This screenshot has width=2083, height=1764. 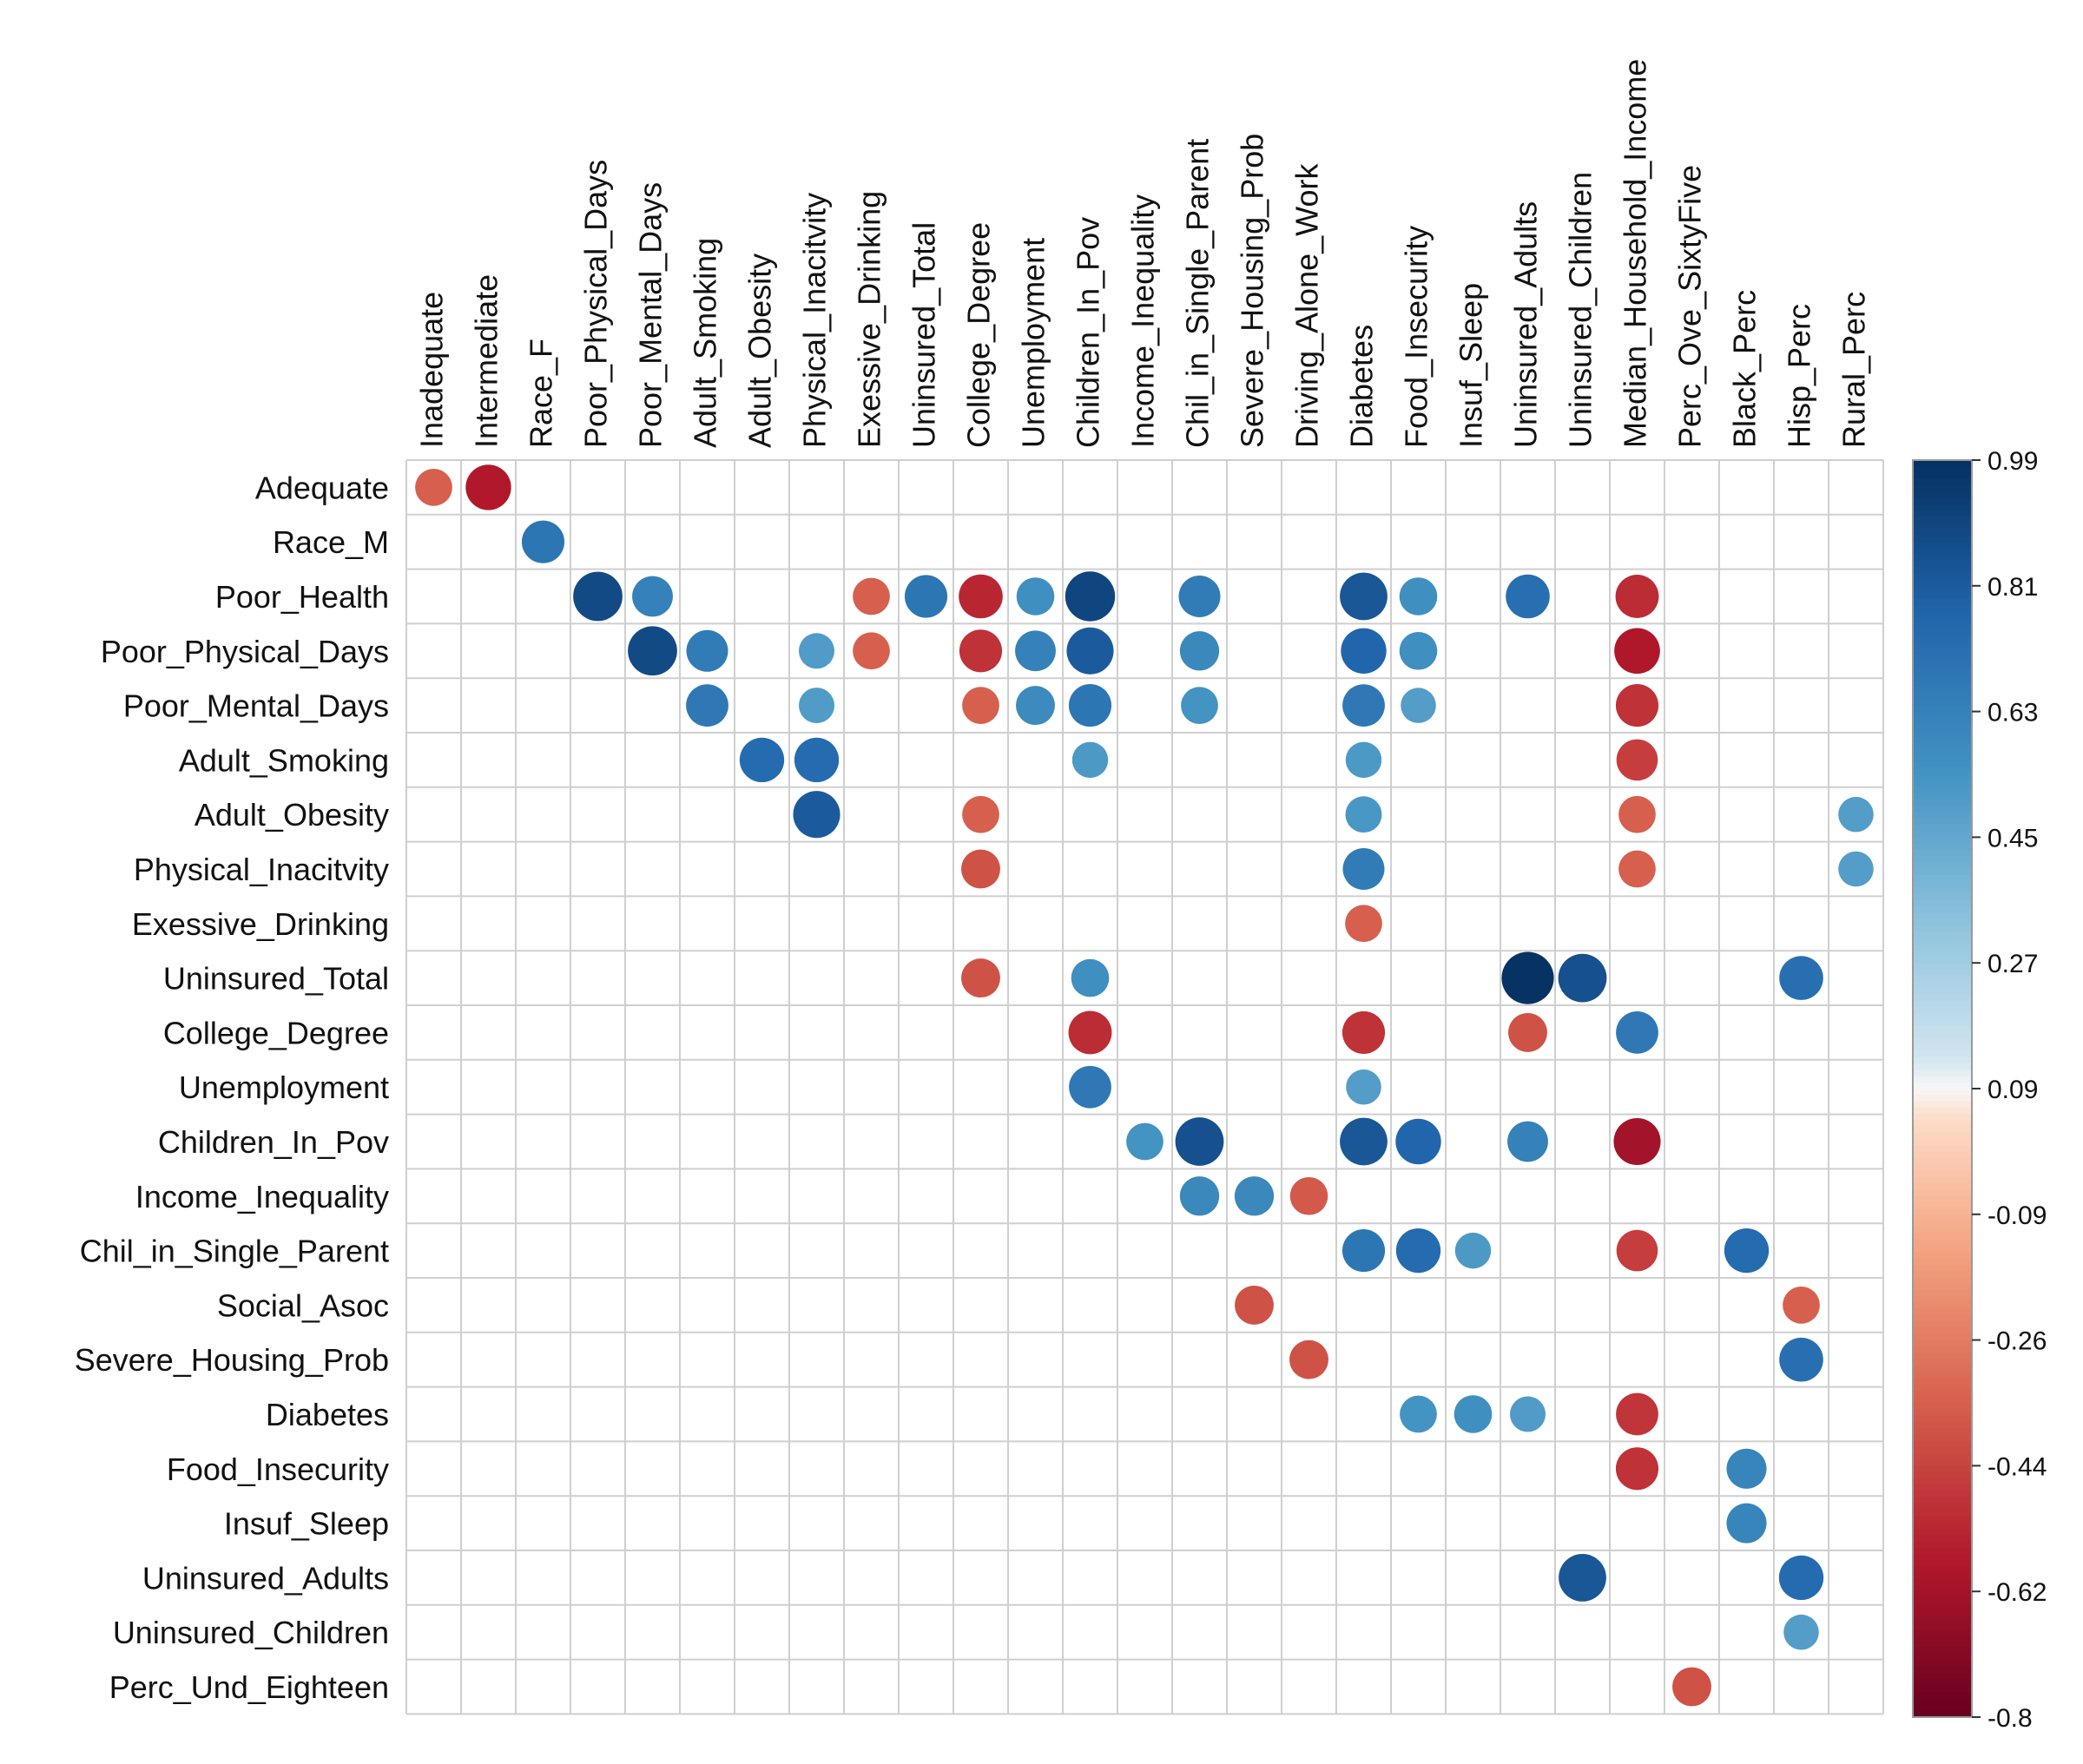 What do you see at coordinates (1198, 294) in the screenshot?
I see `column-label: Chil_in_Single_Parent` at bounding box center [1198, 294].